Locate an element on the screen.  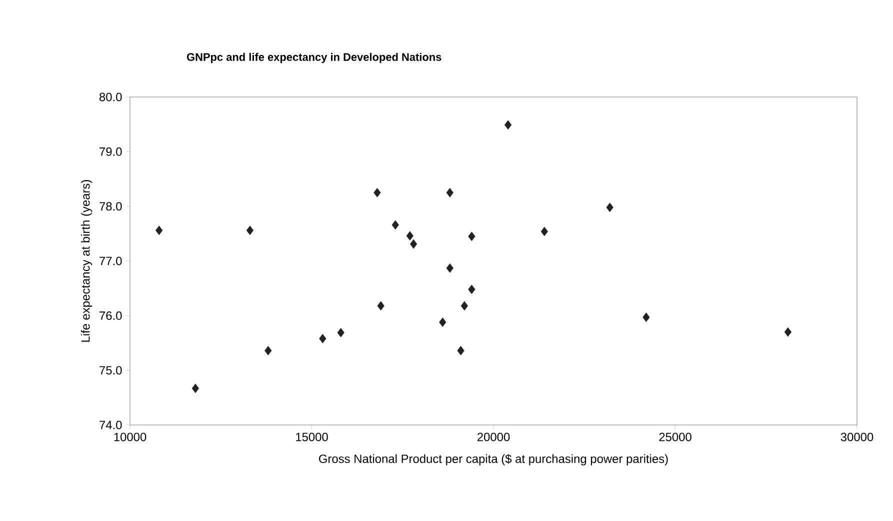
x-tick-label: 15000 is located at coordinates (312, 437).